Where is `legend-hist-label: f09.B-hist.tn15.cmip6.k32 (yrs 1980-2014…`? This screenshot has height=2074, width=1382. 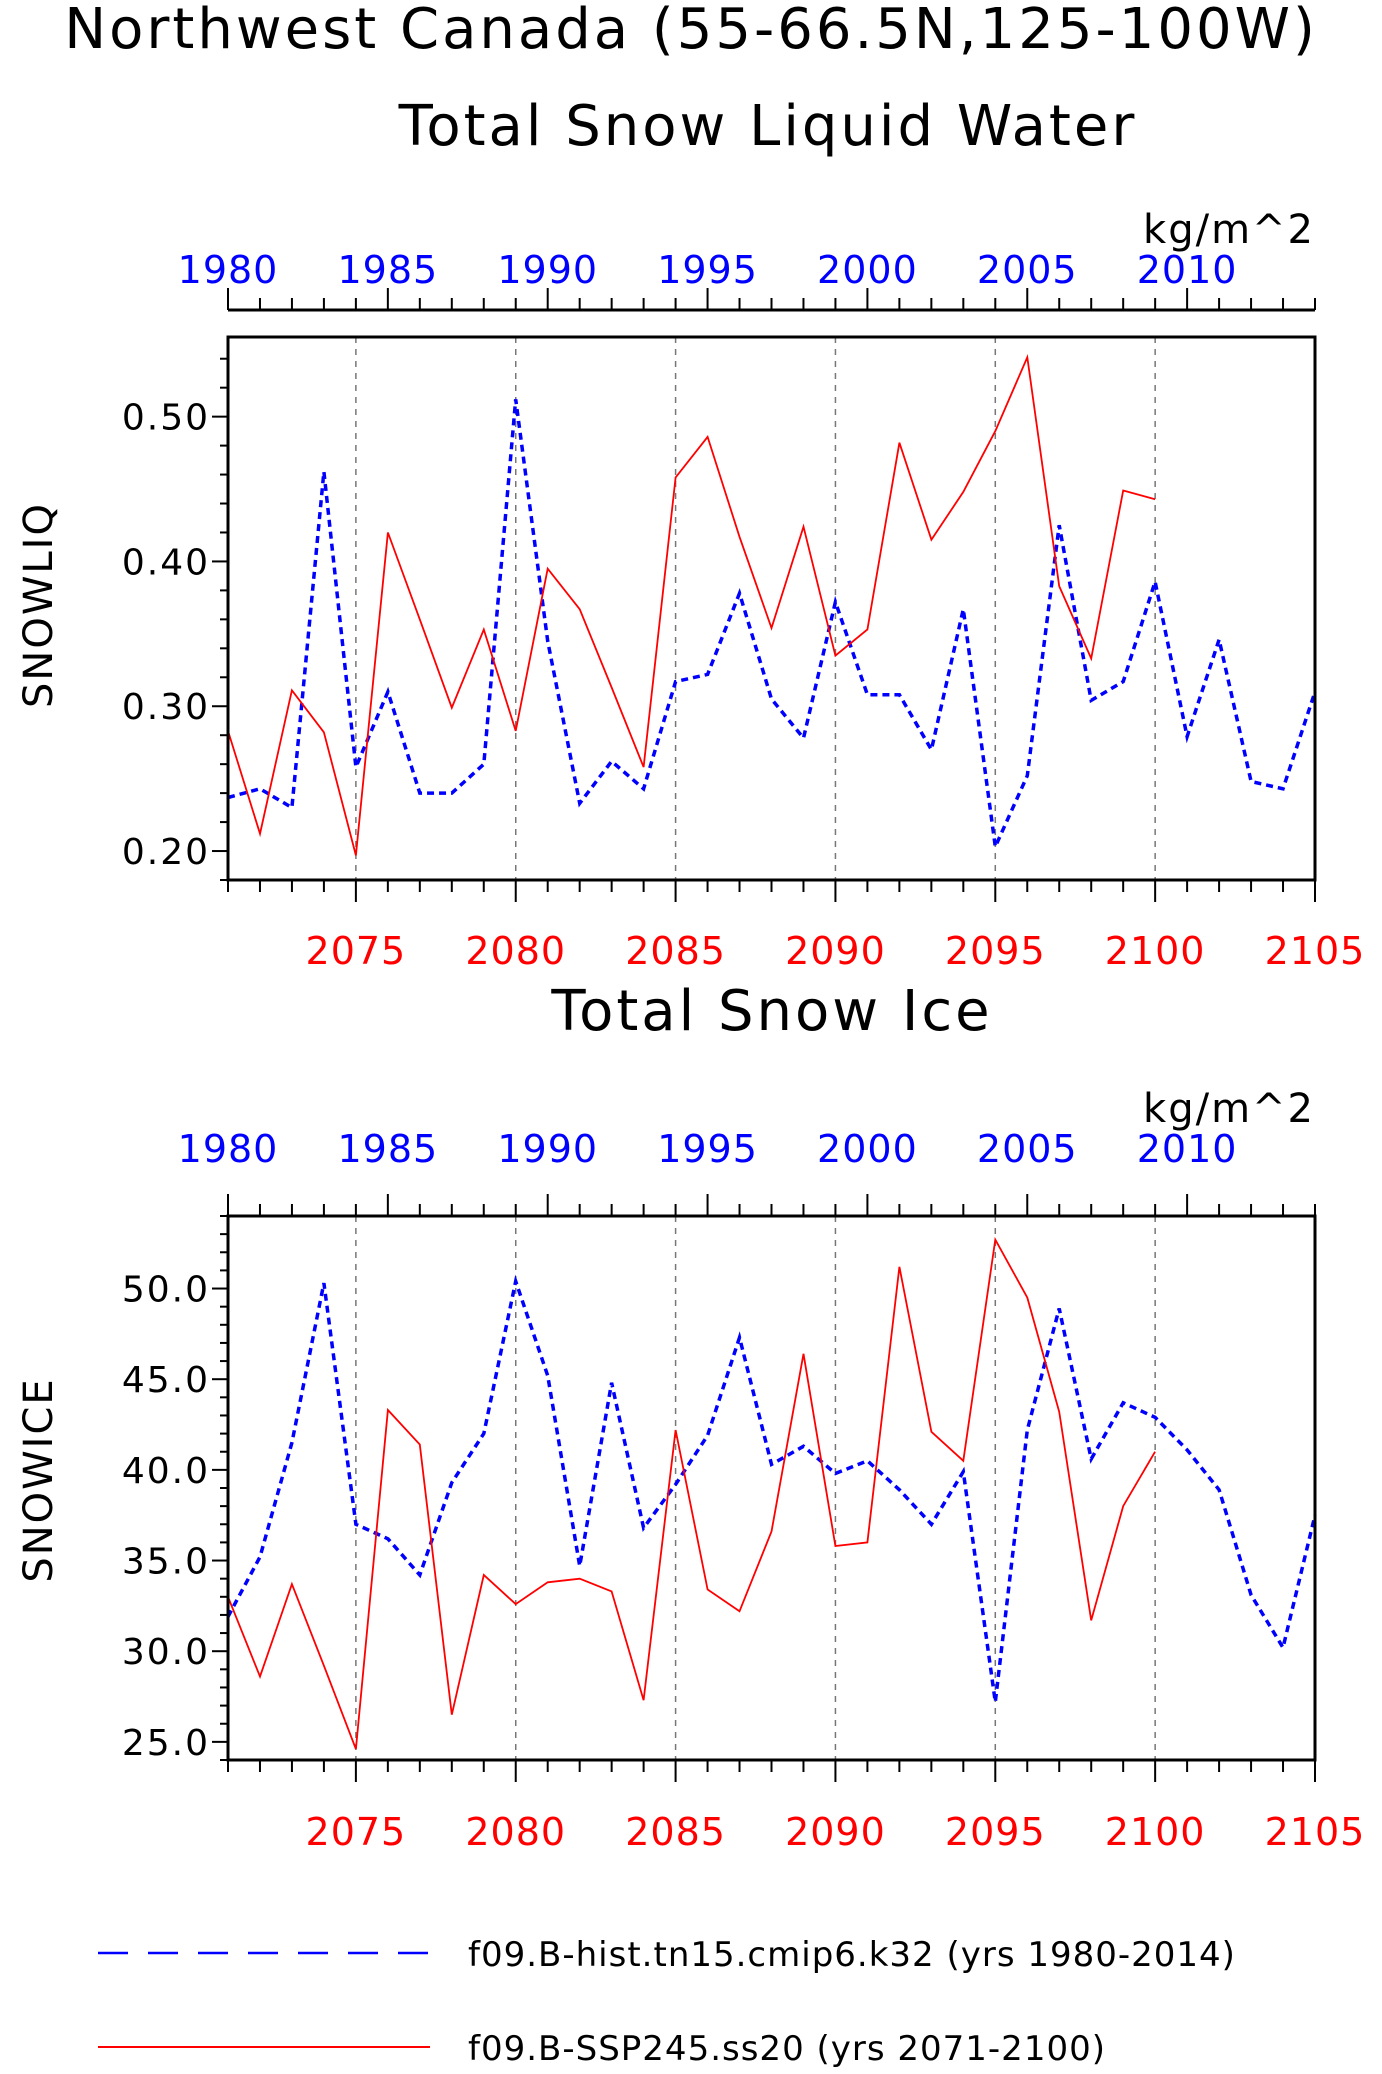 legend-hist-label: f09.B-hist.tn15.cmip6.k32 (yrs 1980-2014… is located at coordinates (852, 1955).